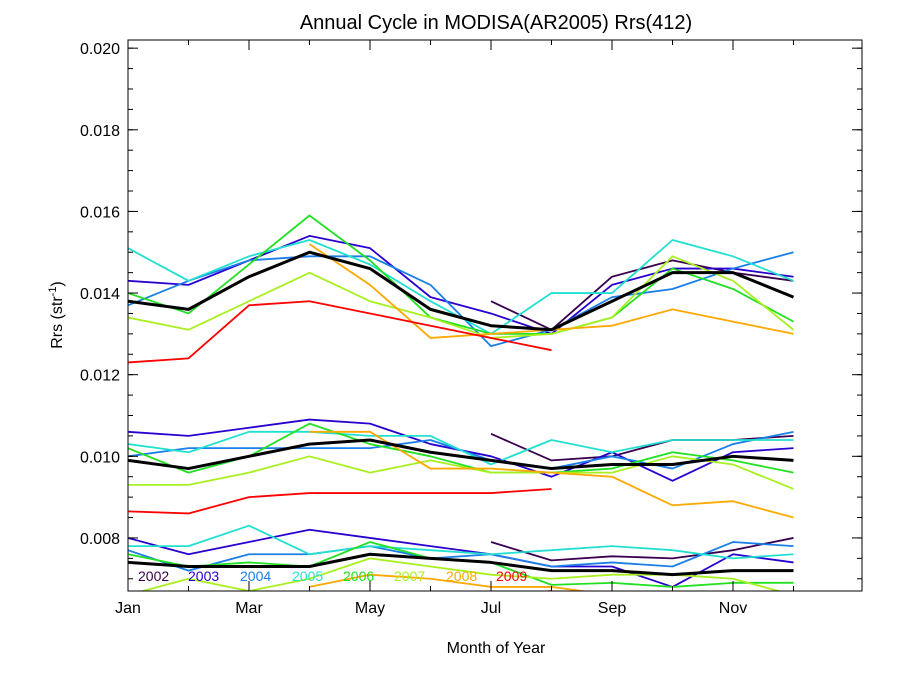 The height and width of the screenshot is (675, 900). What do you see at coordinates (496, 23) in the screenshot?
I see `chart-title: Annual Cycle in MODISA(AR2005) Rrs(412)` at bounding box center [496, 23].